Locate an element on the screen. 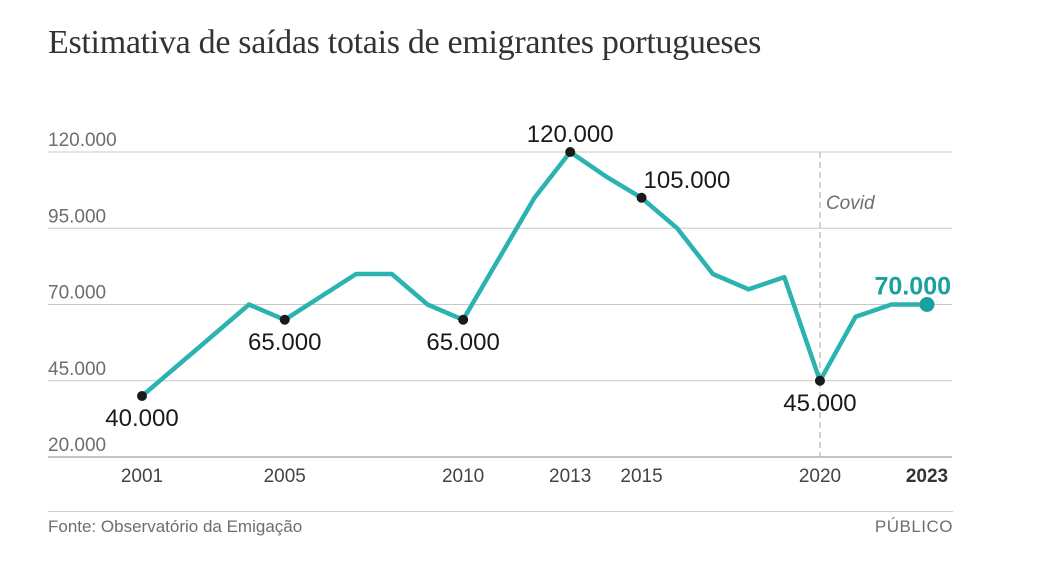 The width and height of the screenshot is (1060, 568). y-tick-label: 95.000 is located at coordinates (77, 216).